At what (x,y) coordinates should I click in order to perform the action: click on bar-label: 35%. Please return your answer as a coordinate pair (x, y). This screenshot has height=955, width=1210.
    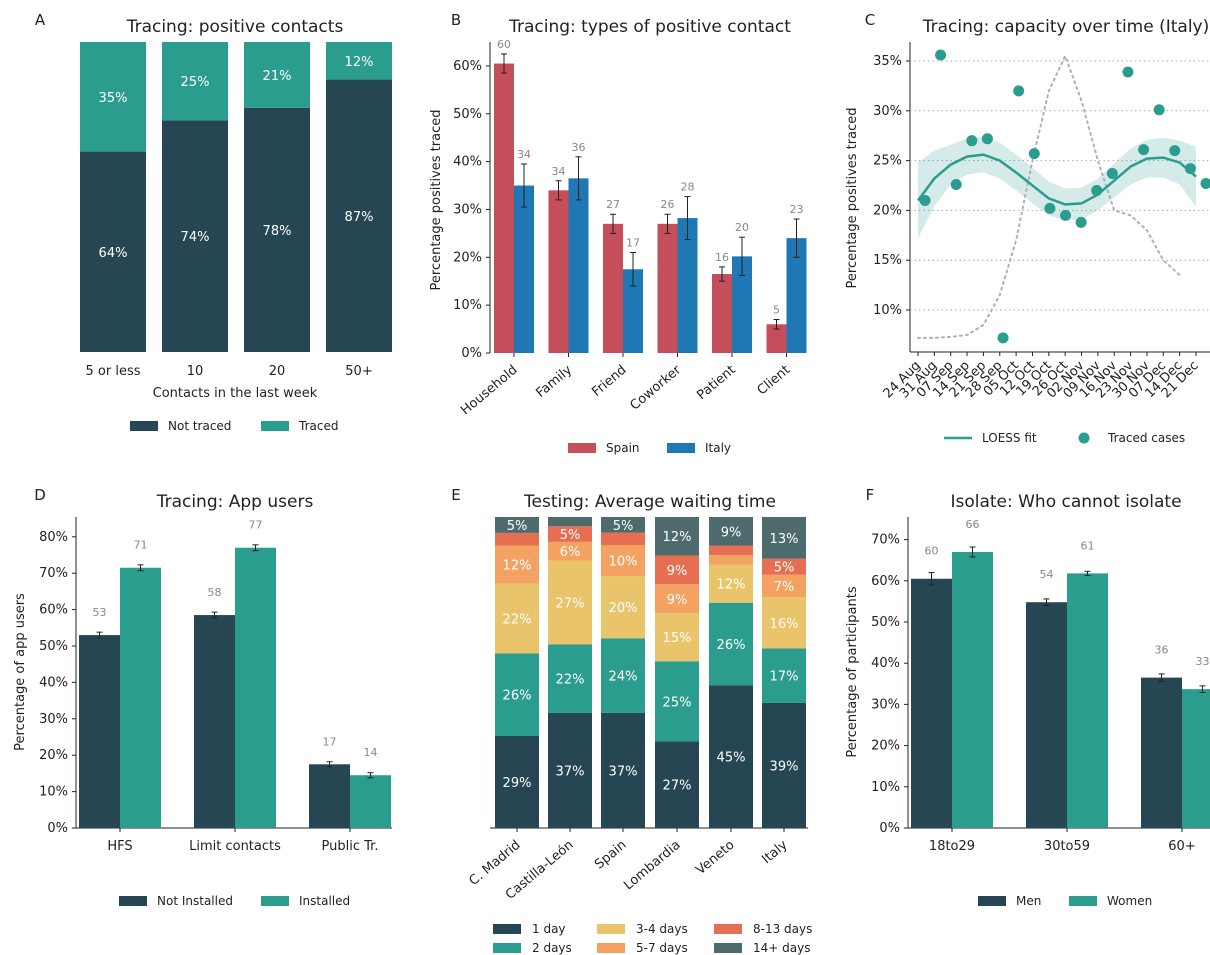
    Looking at the image, I should click on (113, 98).